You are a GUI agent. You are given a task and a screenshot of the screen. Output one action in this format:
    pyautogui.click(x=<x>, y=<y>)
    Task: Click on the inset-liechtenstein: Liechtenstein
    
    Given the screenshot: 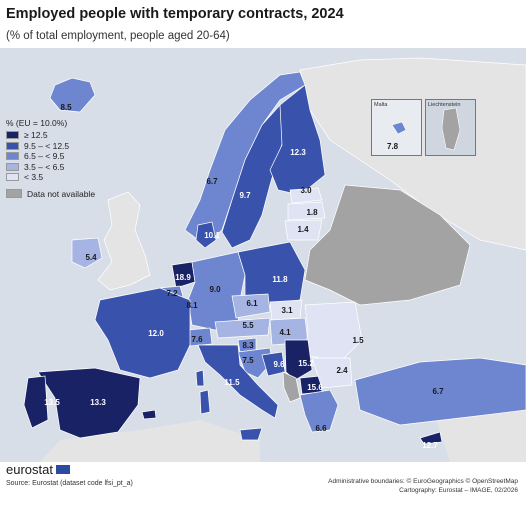 What is the action you would take?
    pyautogui.click(x=450, y=127)
    